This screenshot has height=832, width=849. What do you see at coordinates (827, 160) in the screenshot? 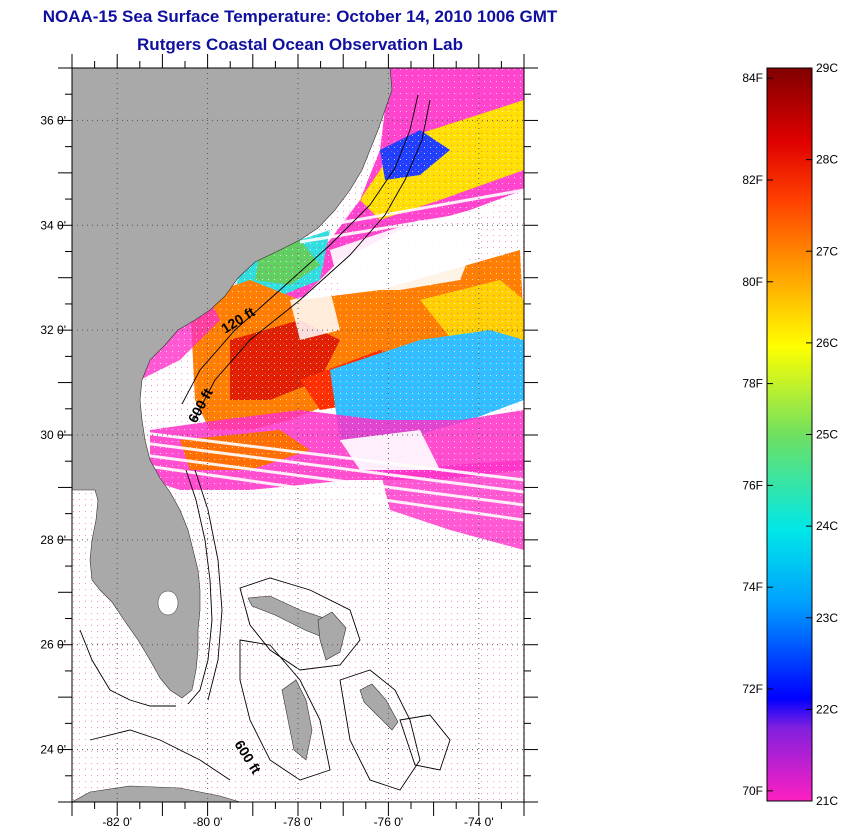
I see `colorbar-label-c: 28C` at bounding box center [827, 160].